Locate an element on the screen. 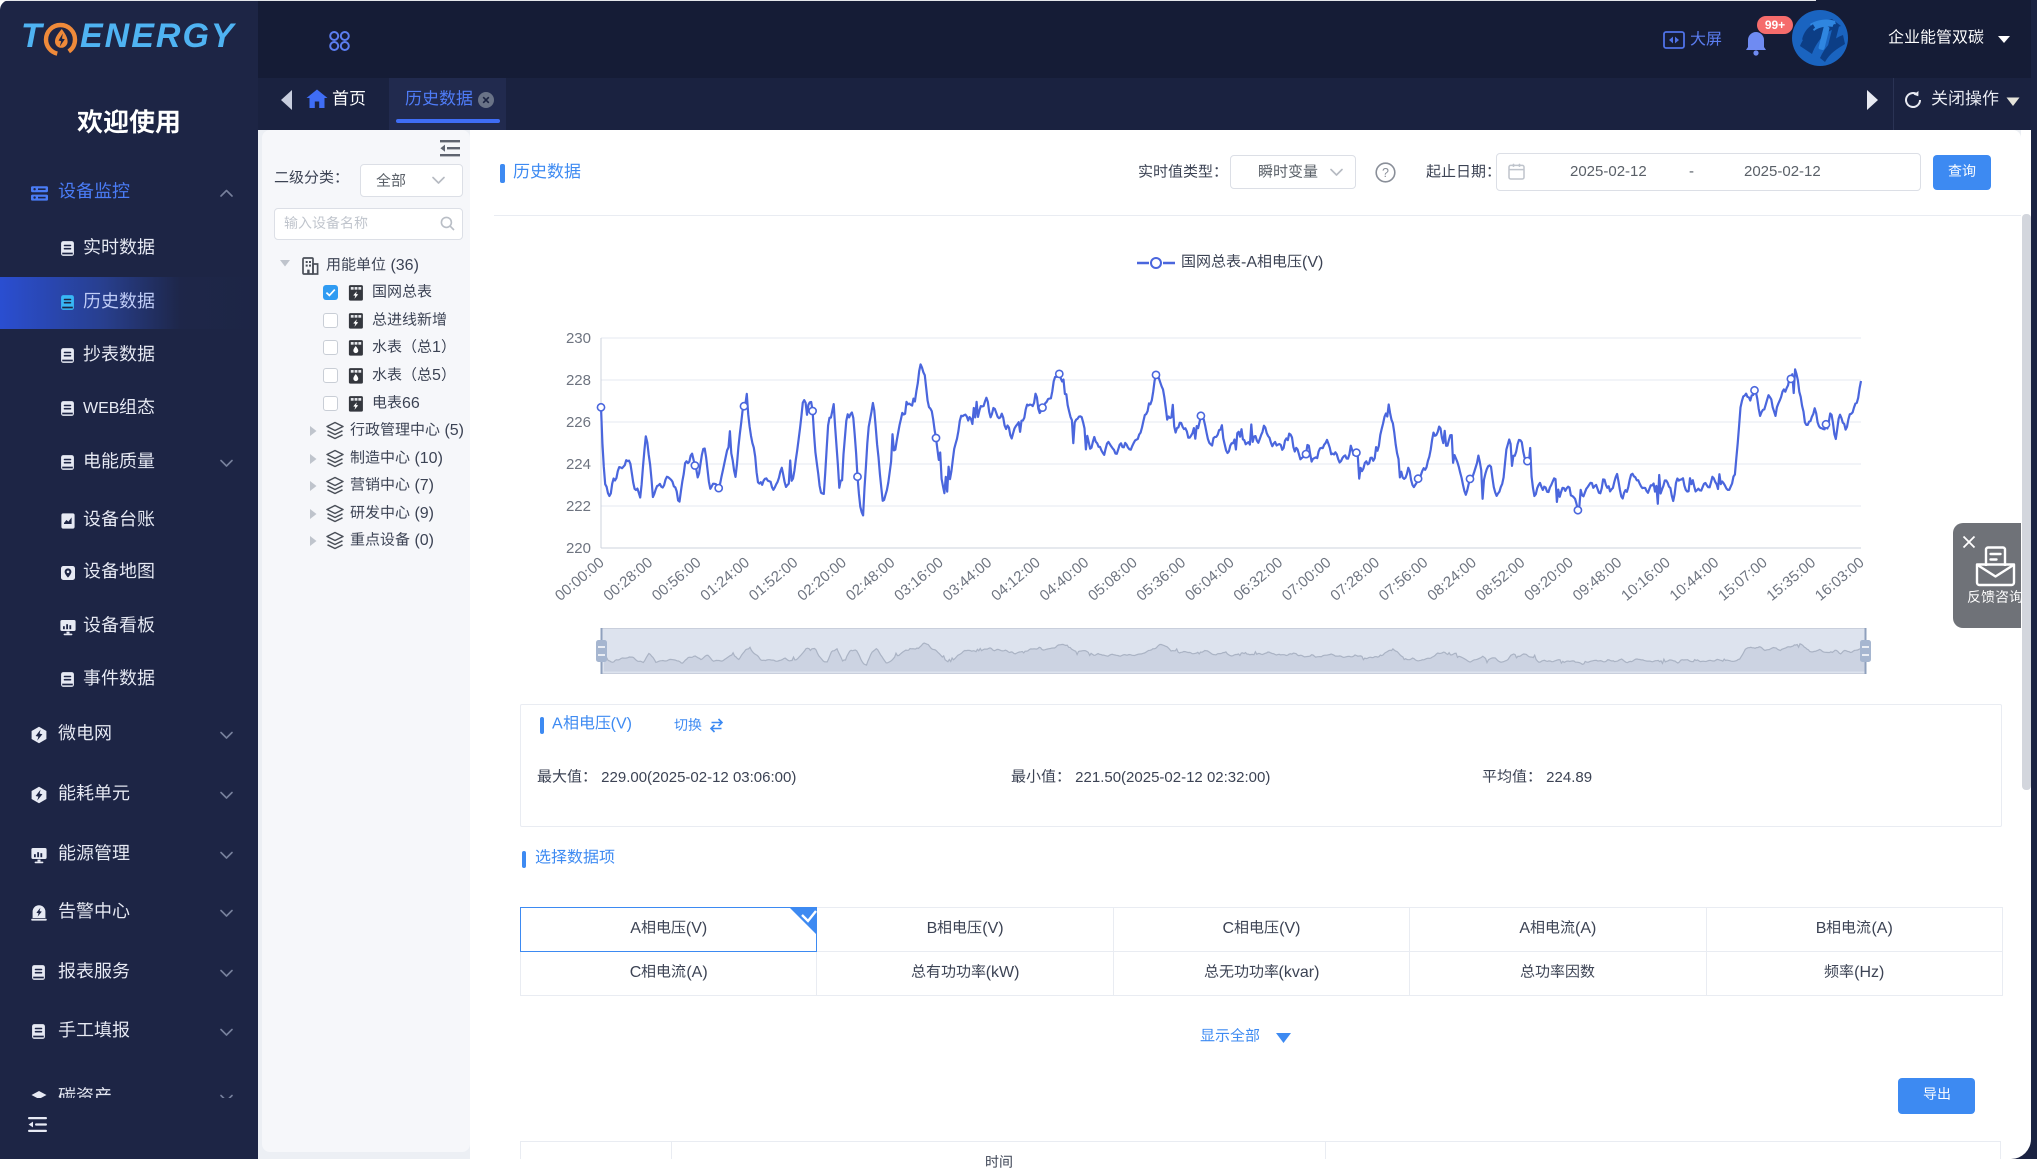 The height and width of the screenshot is (1172, 2037). svg-text: 220 is located at coordinates (578, 548).